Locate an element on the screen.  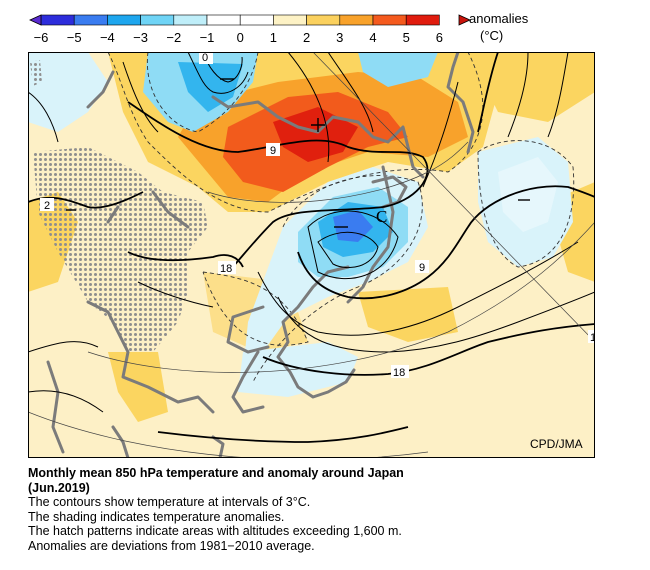
credit-label: CPD/JMA is located at coordinates (556, 444).